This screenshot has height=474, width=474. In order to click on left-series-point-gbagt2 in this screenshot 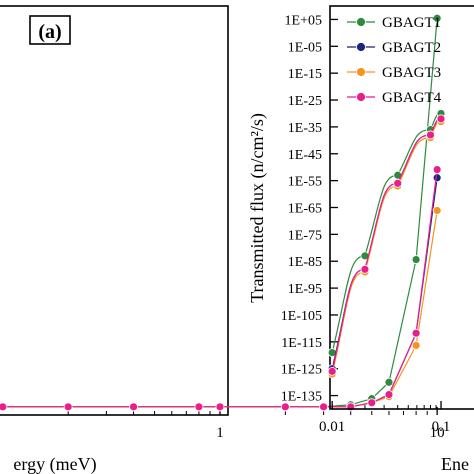, I will do `click(437, 178)`.